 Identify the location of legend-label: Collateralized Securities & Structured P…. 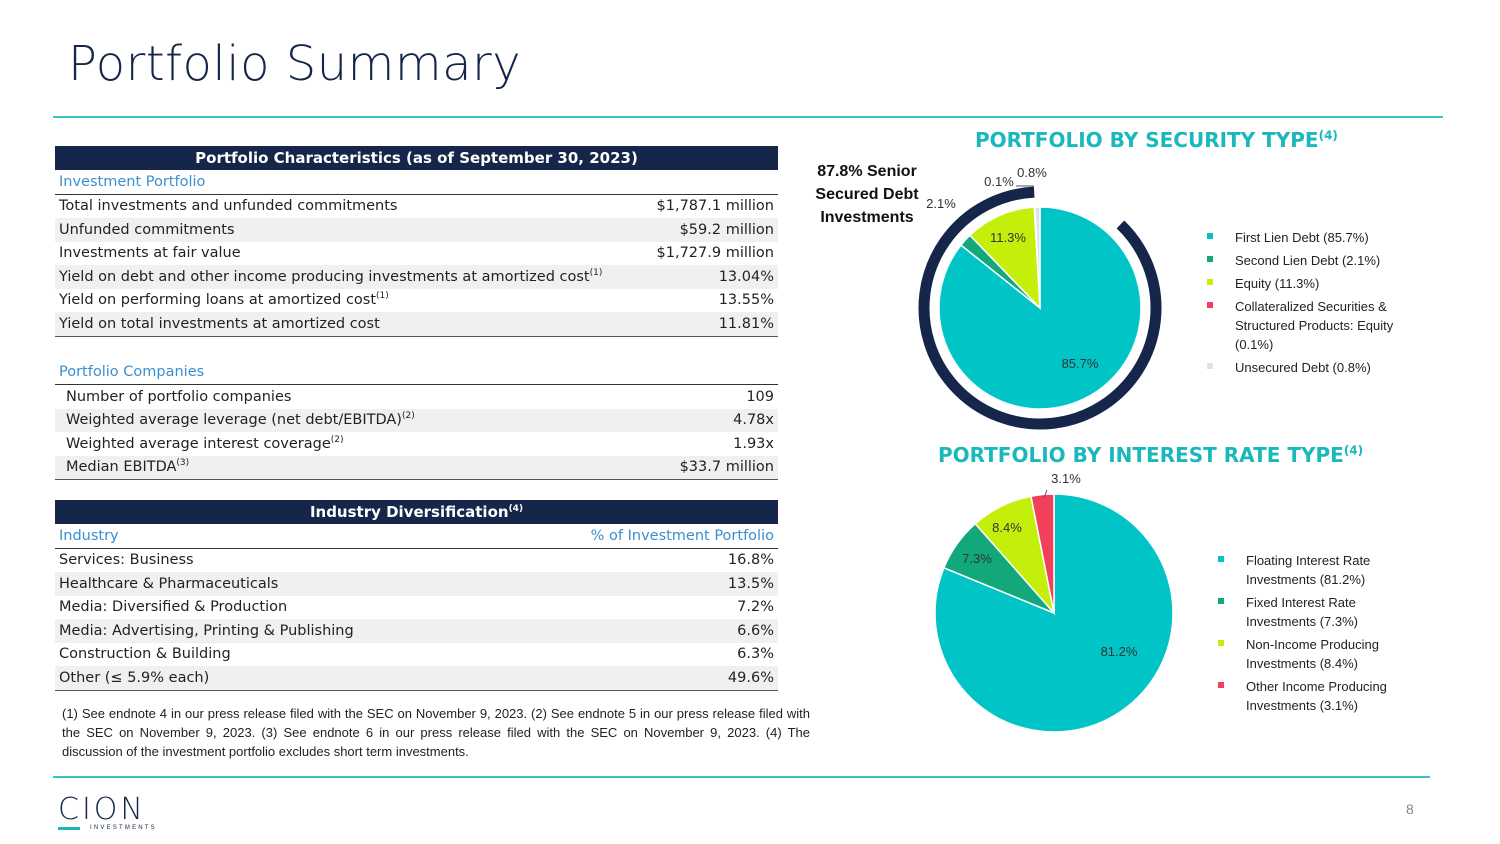
(1314, 325).